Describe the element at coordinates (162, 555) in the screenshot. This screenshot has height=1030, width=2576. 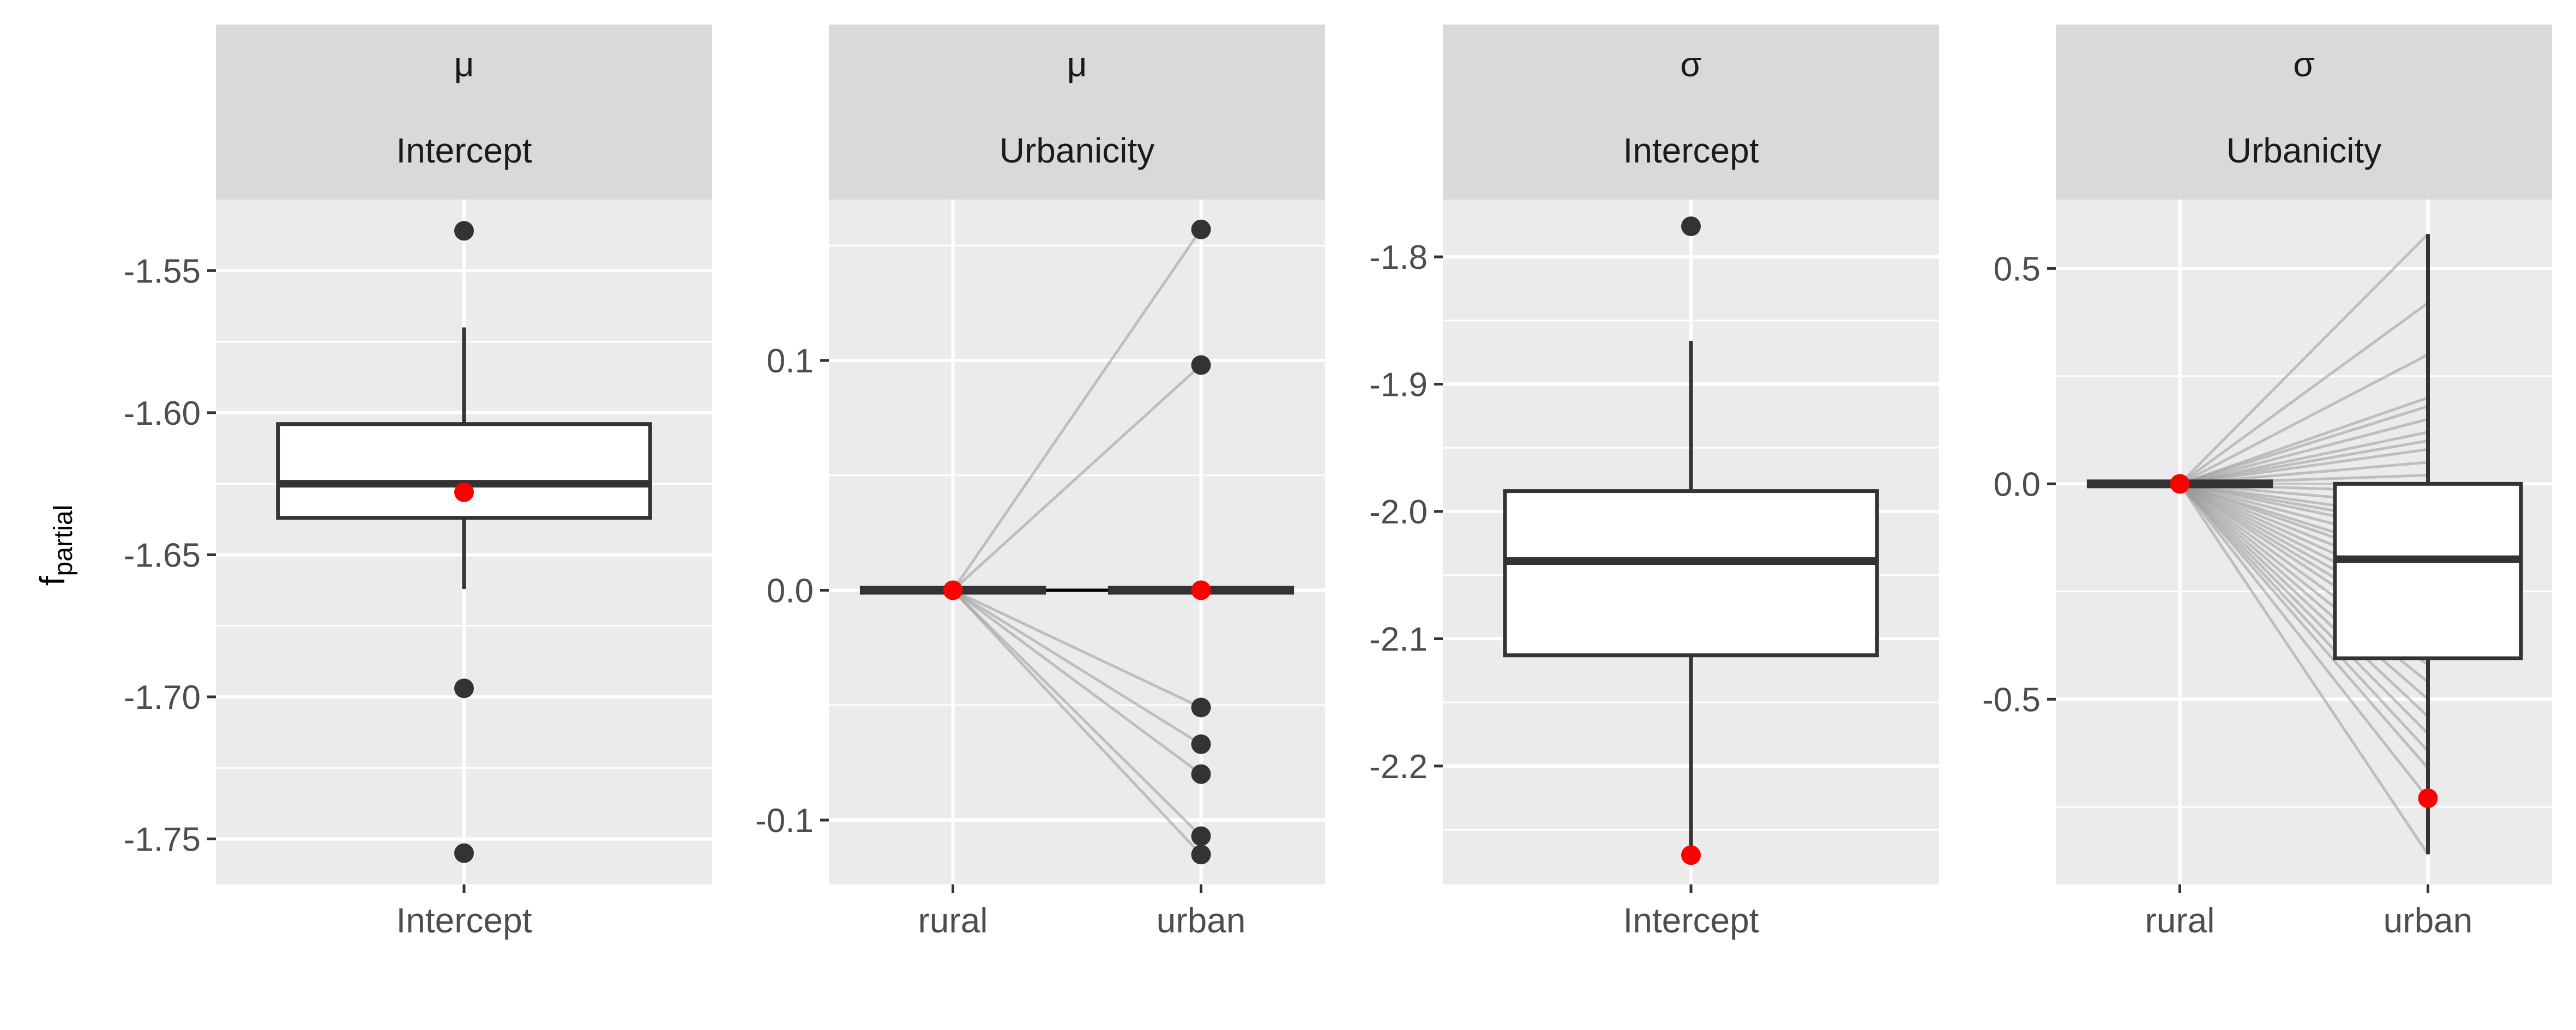
I see `y-tick-label: -1.65` at that location.